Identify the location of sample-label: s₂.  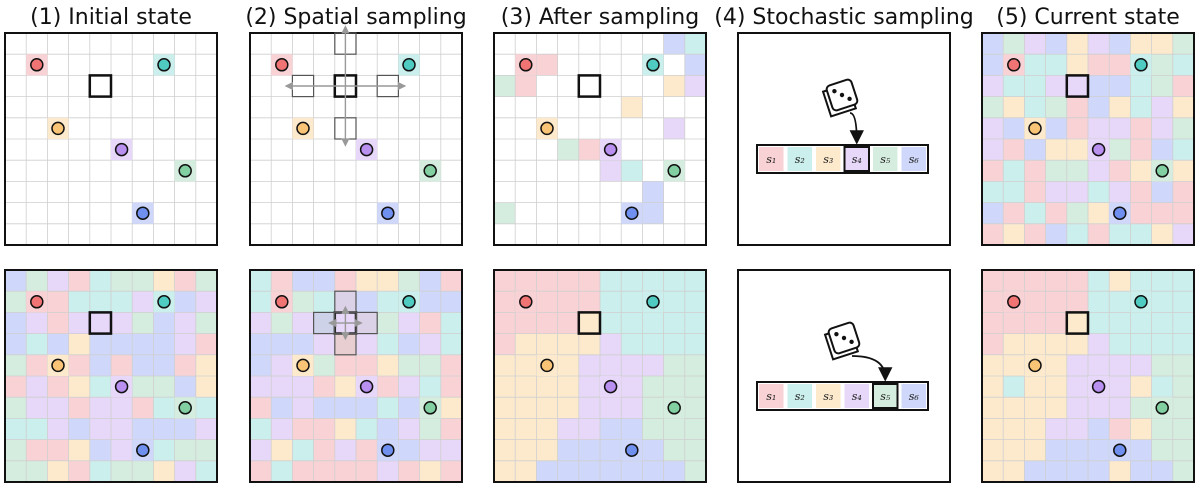
(800, 159).